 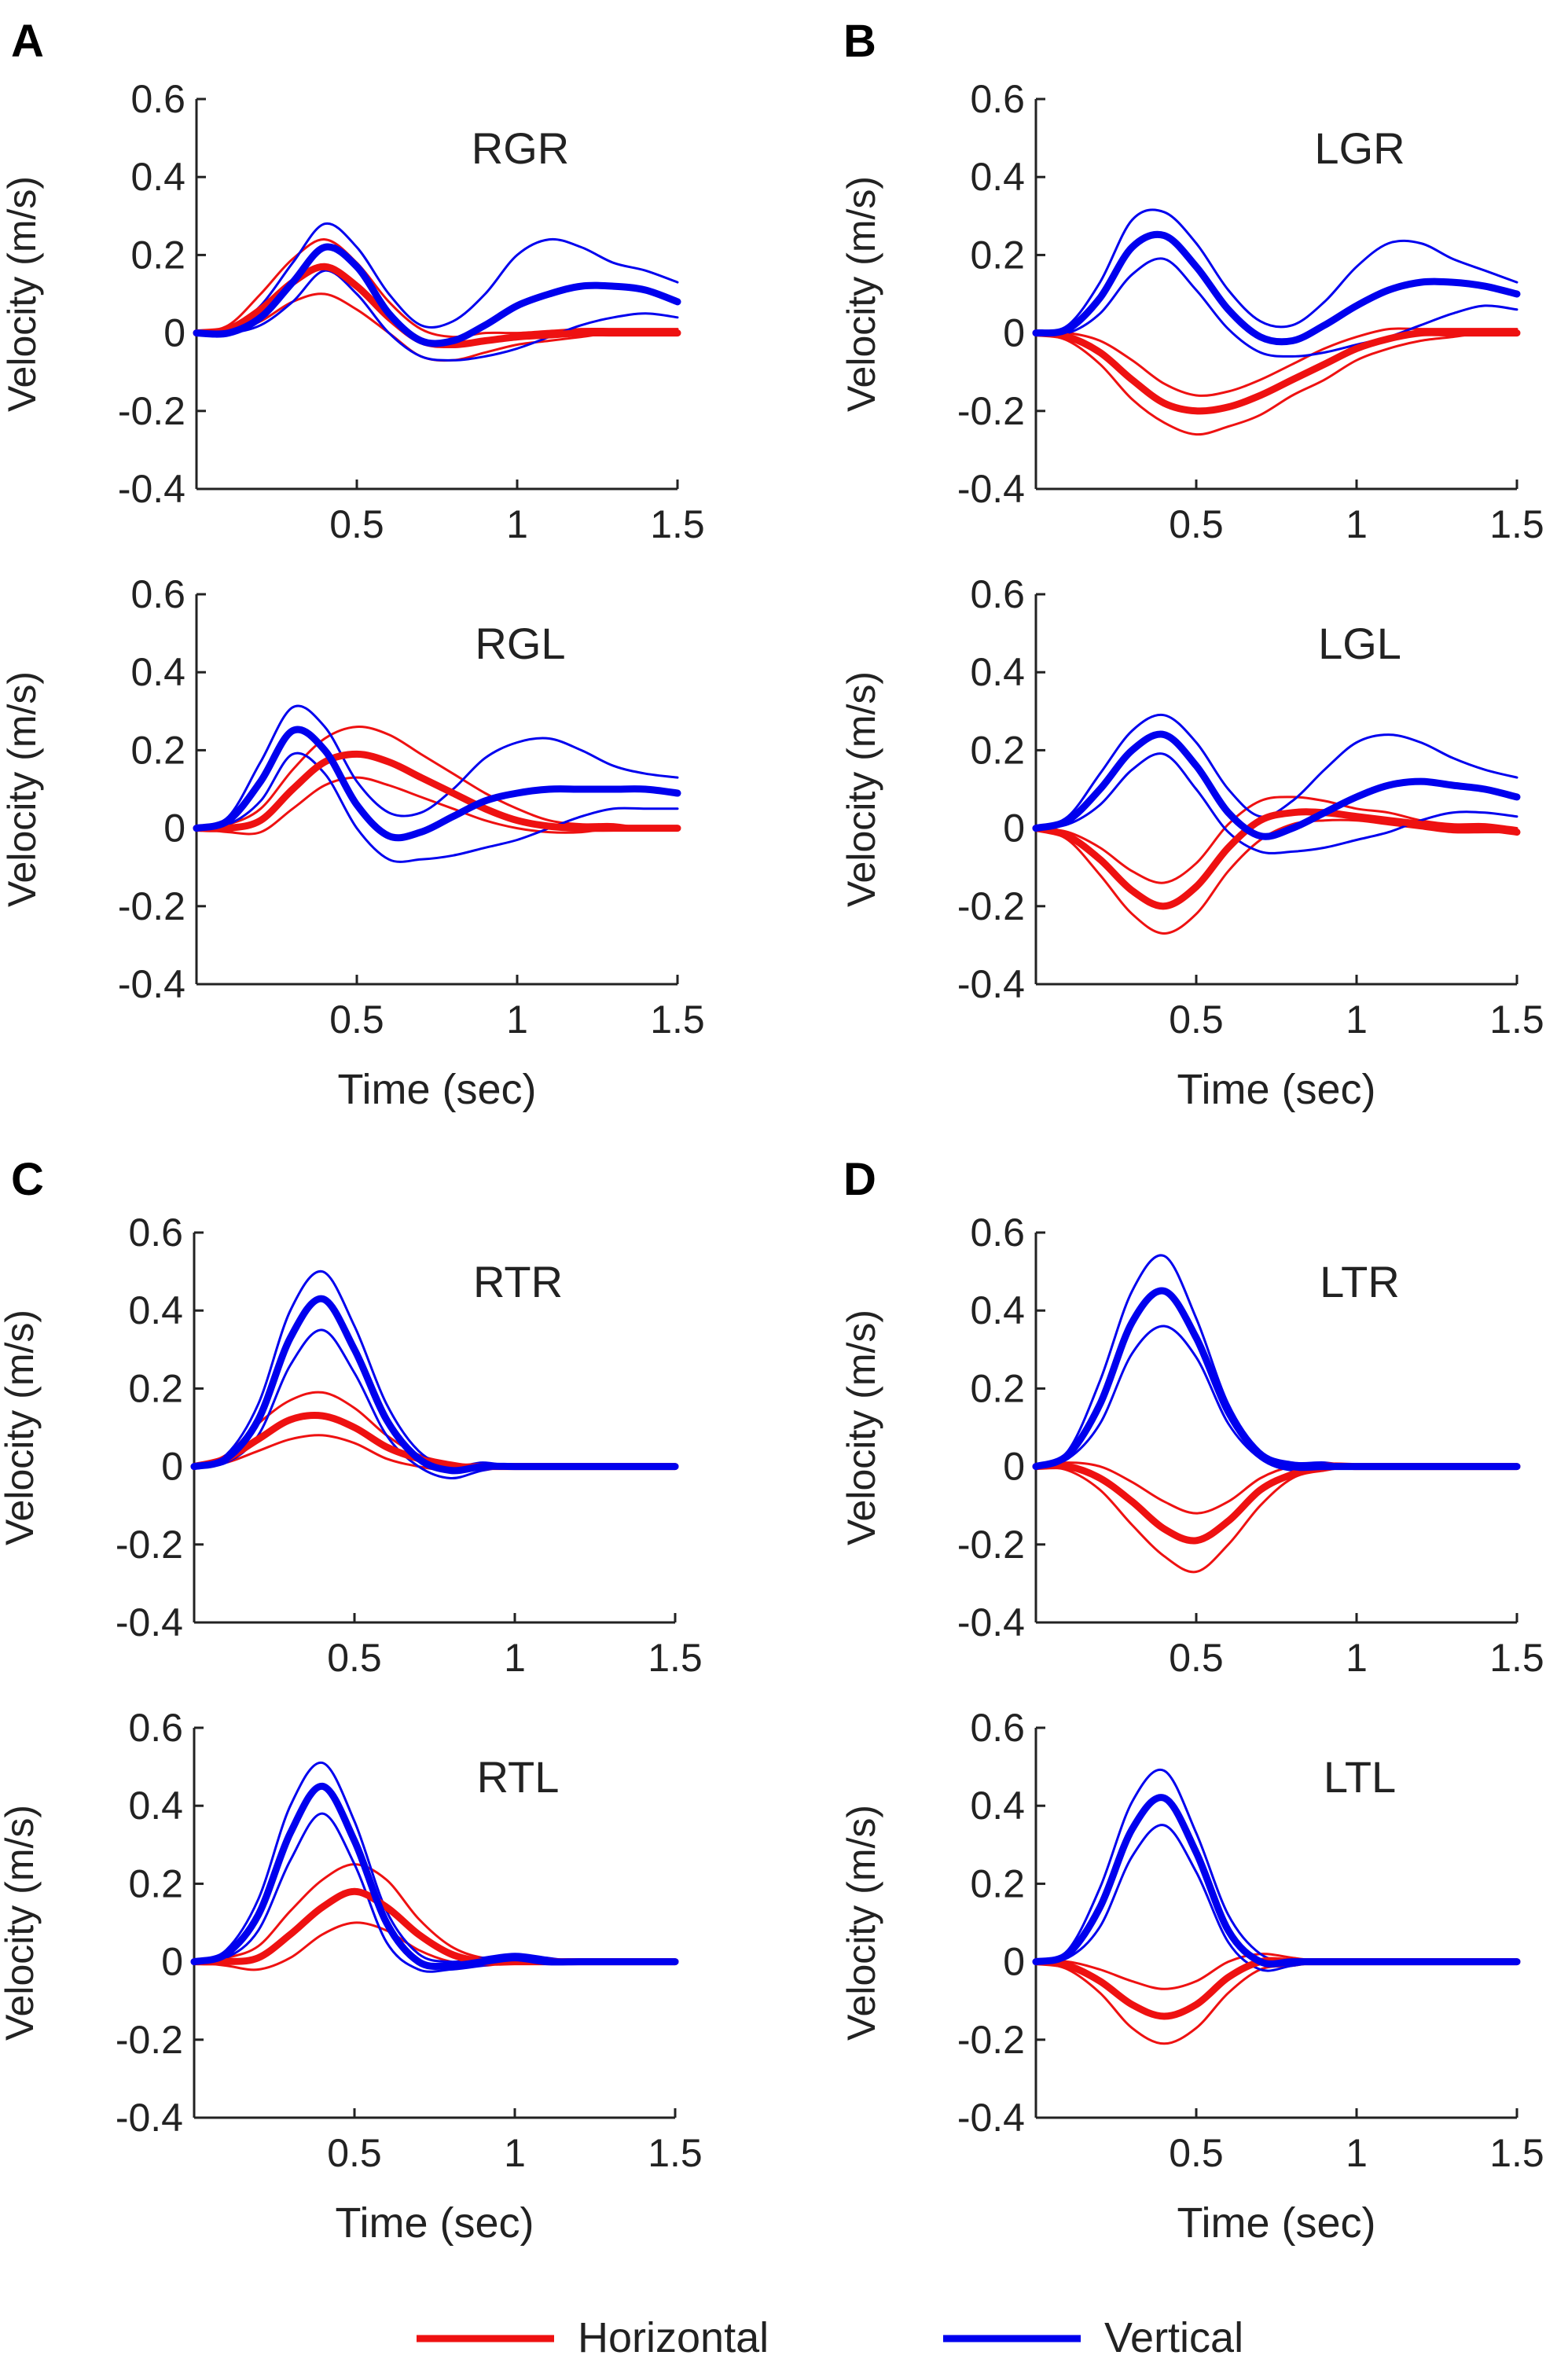 I want to click on chart-title: RGL, so click(x=520, y=643).